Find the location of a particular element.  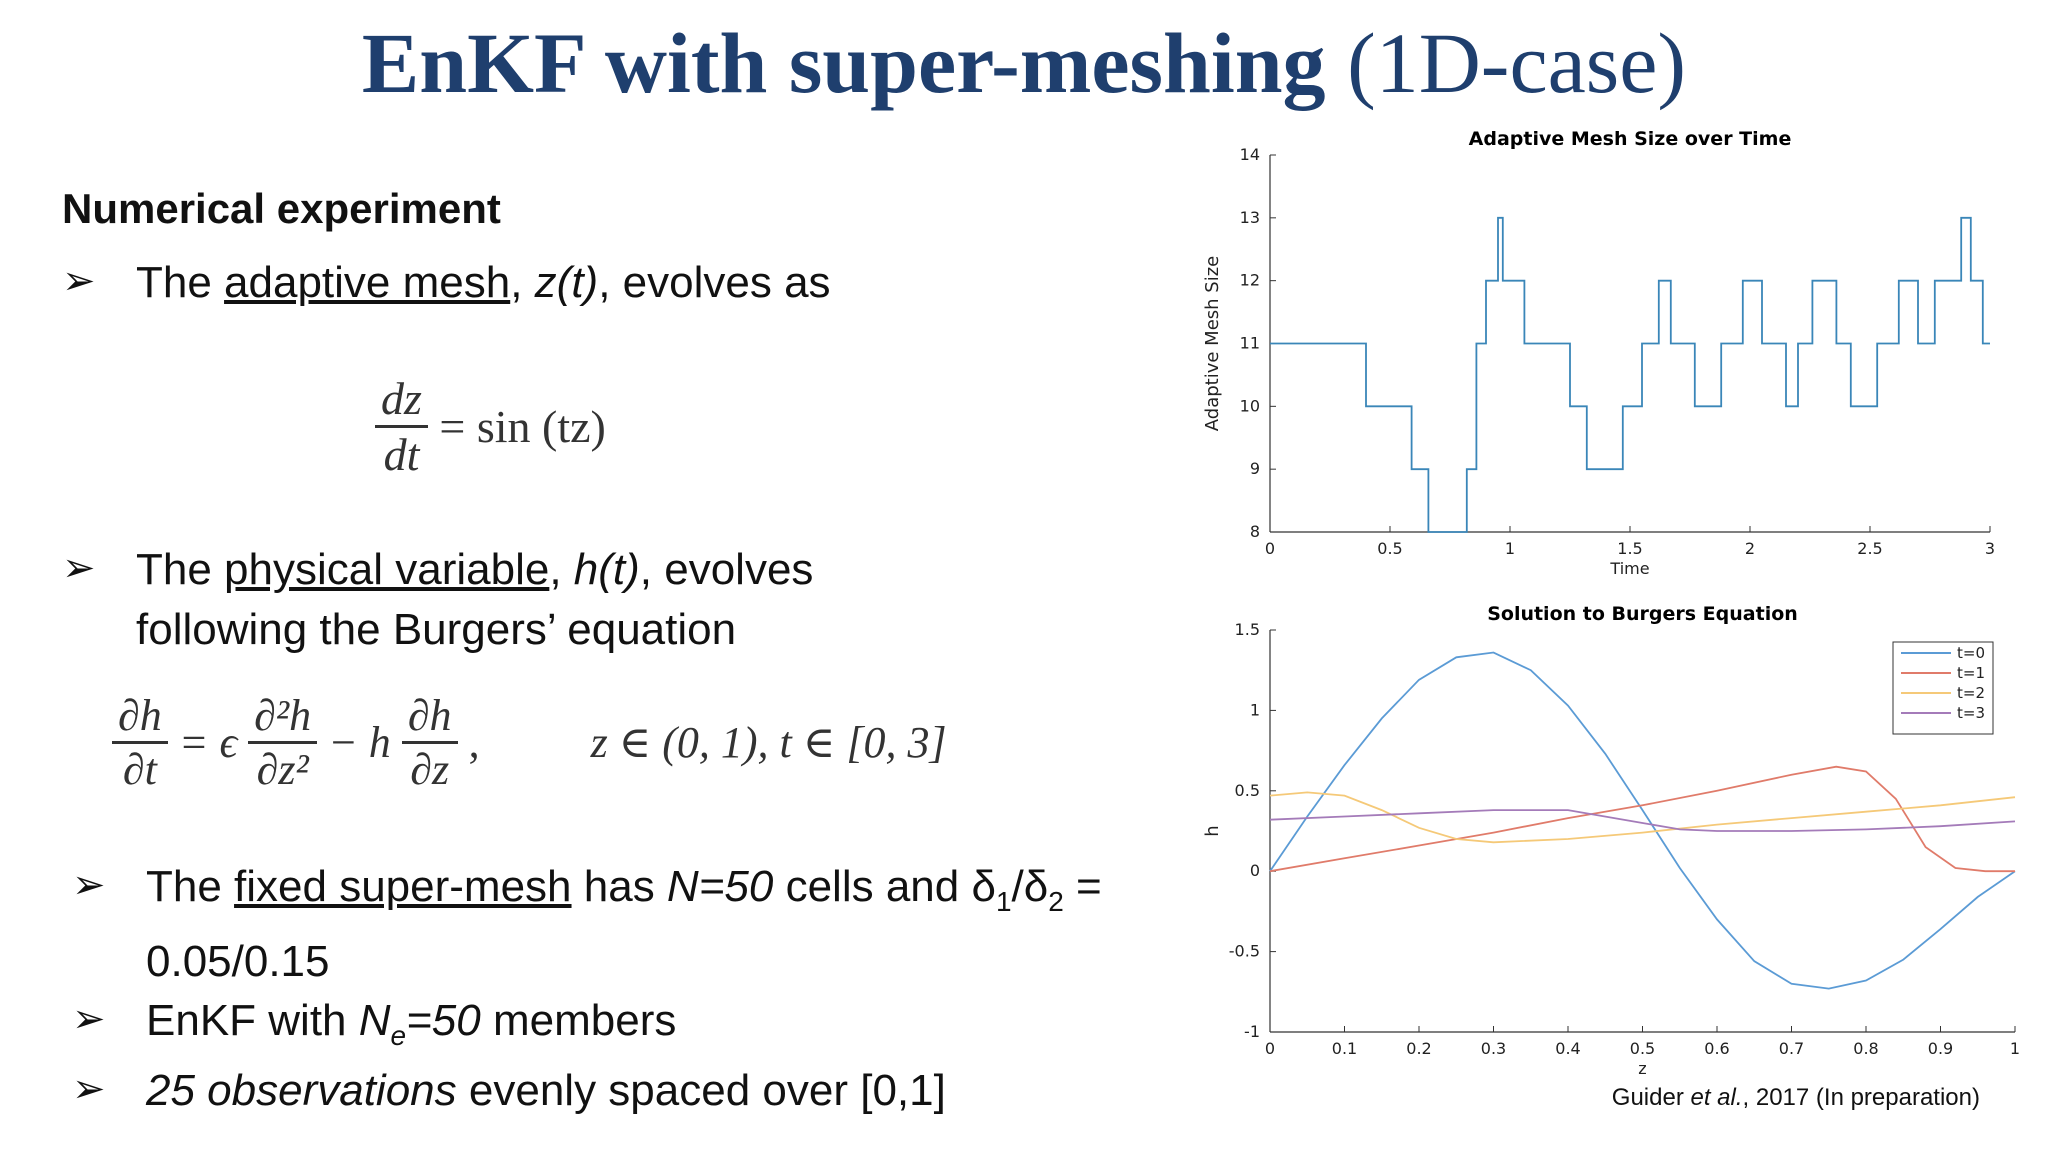

series-line-t0 is located at coordinates (1642, 820).